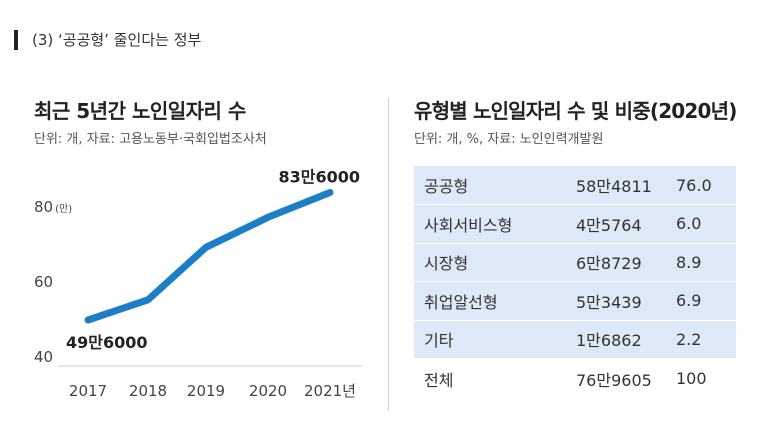 The height and width of the screenshot is (424, 760). What do you see at coordinates (509, 139) in the screenshot?
I see `table-unit-source: 단위: 개, %, 자료: 노인인력개발원` at bounding box center [509, 139].